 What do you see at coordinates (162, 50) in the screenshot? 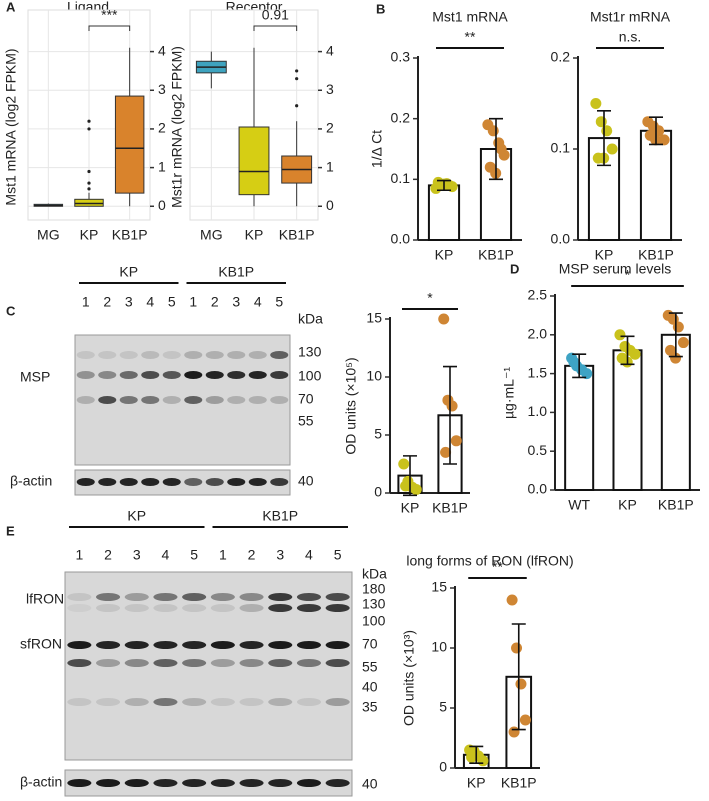
I see `y-tick-label: 4` at bounding box center [162, 50].